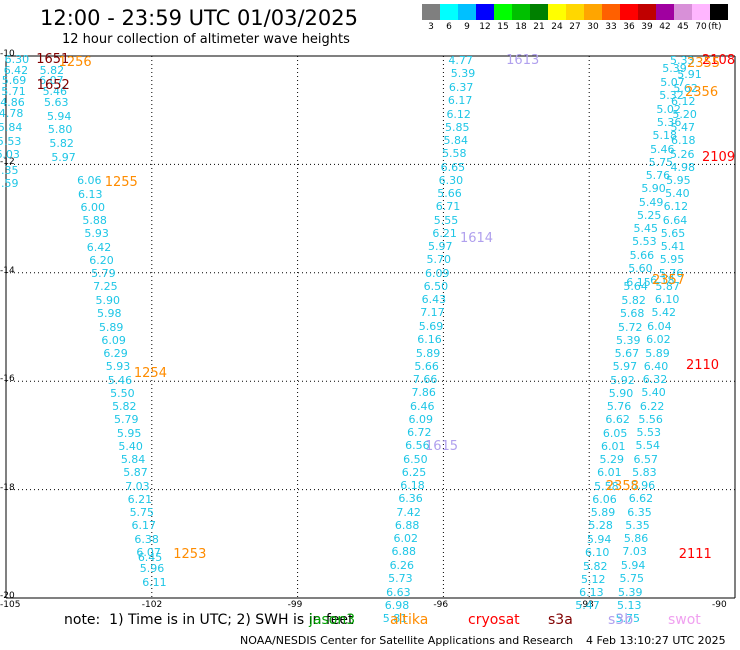 The height and width of the screenshot is (650, 740). Describe the element at coordinates (523, 61) in the screenshot. I see `pass-time-label: 1613` at that location.